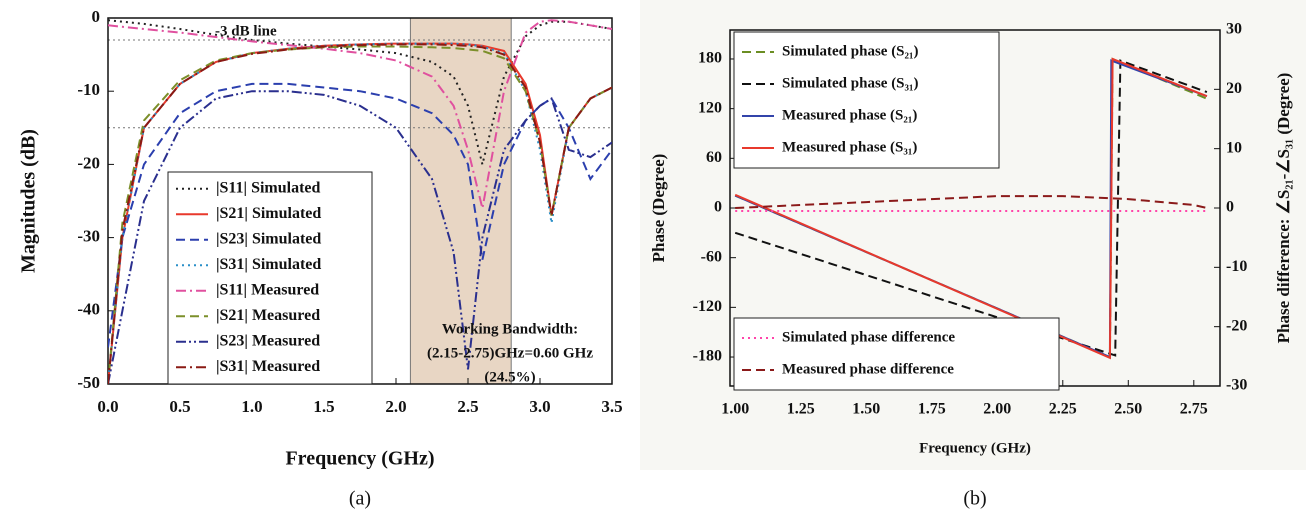  Describe the element at coordinates (179, 406) in the screenshot. I see `x-tick-label: 0.5` at that location.